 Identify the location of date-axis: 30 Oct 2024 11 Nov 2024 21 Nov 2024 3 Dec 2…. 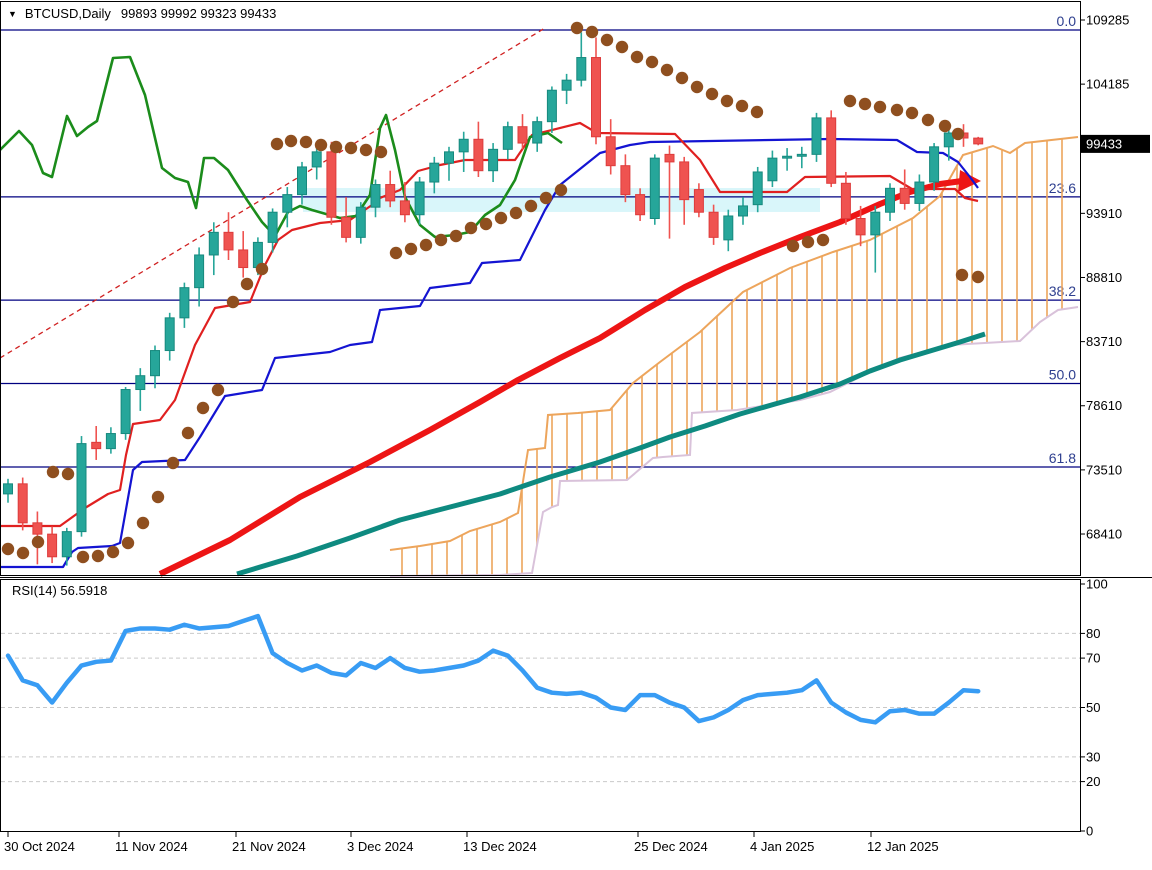
(471, 843).